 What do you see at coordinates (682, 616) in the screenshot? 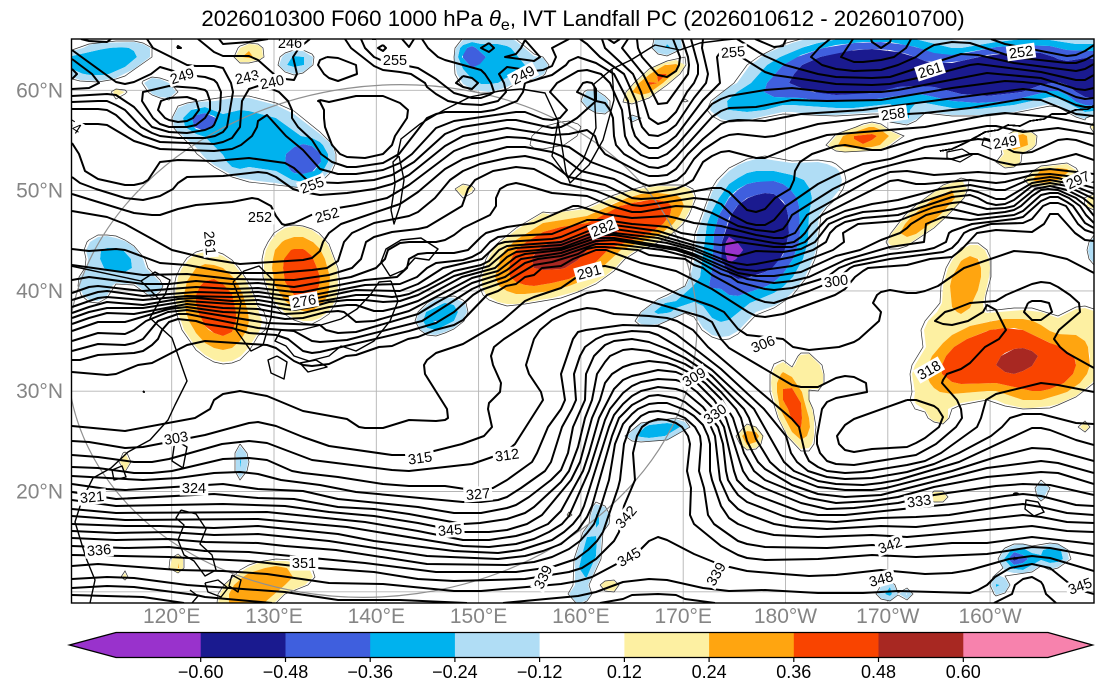
I see `svg-text: 170°E` at bounding box center [682, 616].